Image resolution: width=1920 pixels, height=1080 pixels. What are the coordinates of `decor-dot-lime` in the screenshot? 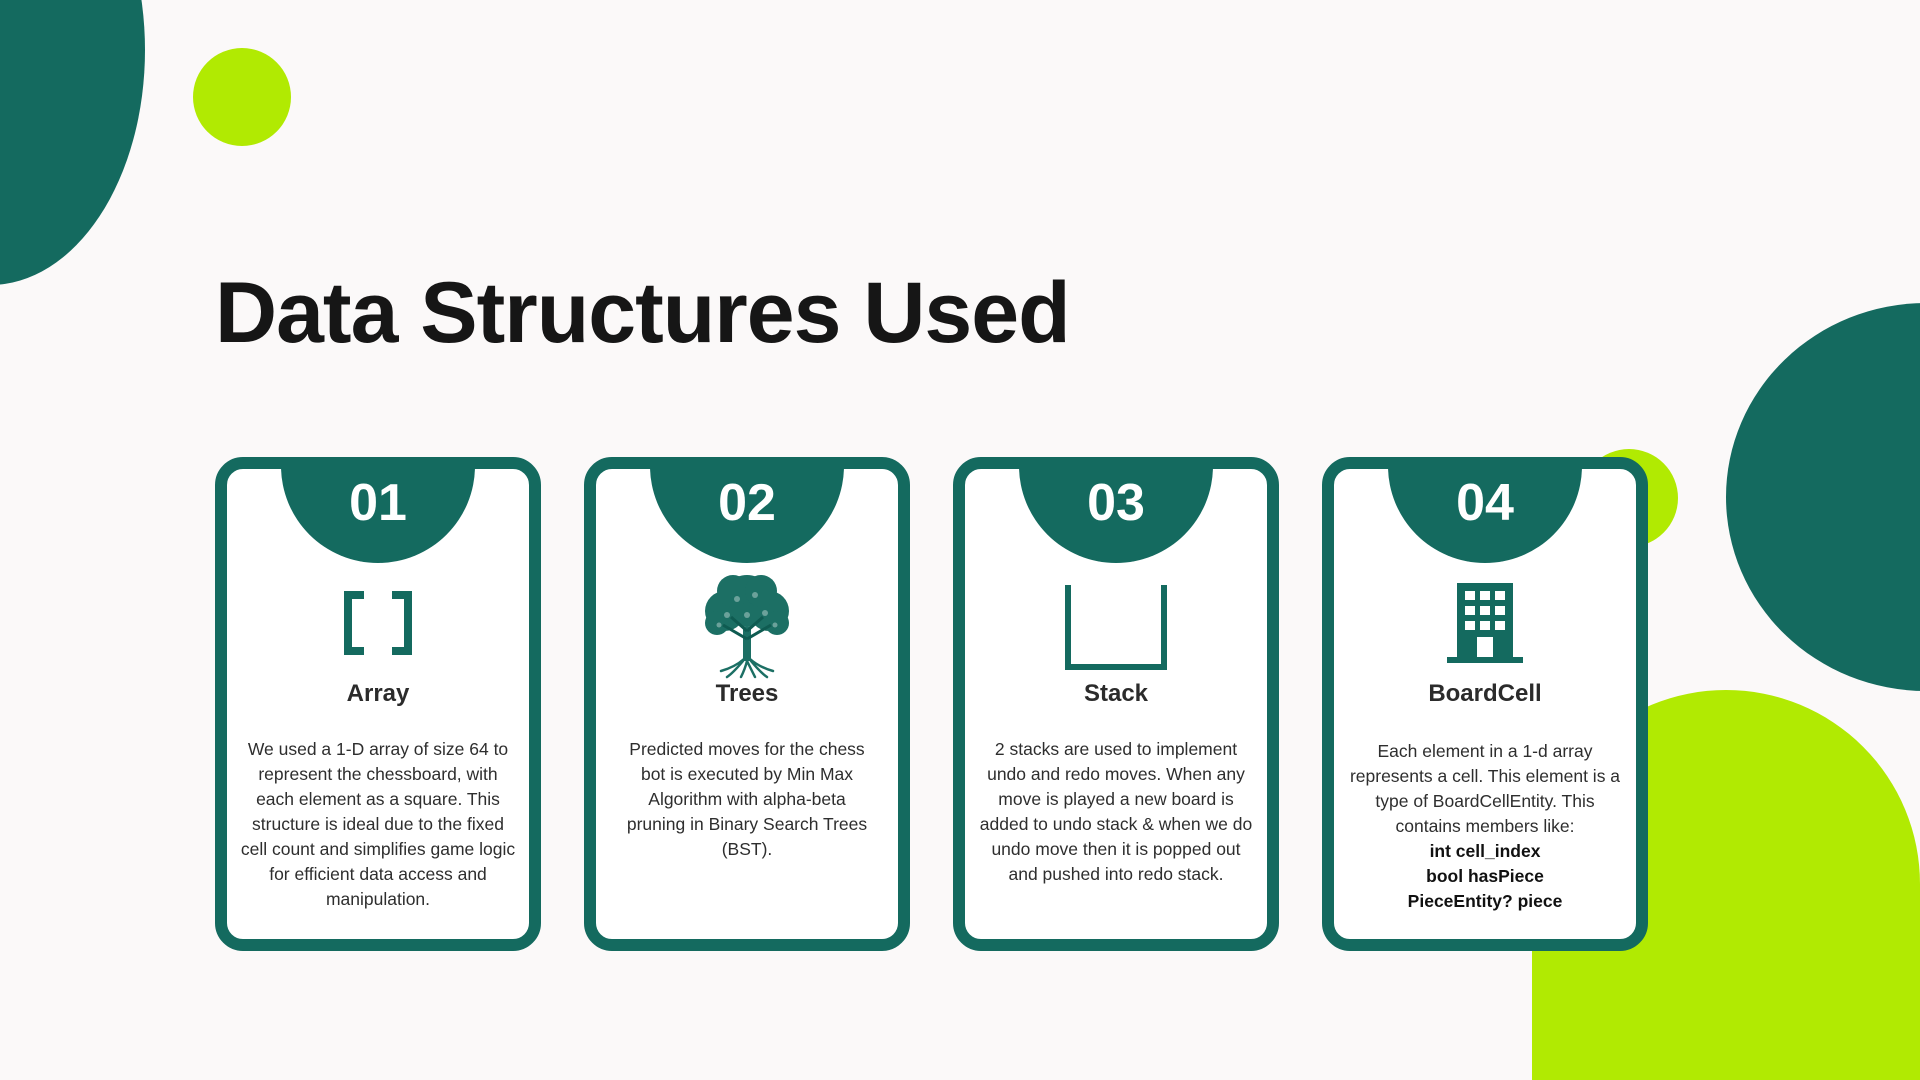 It's located at (242, 97).